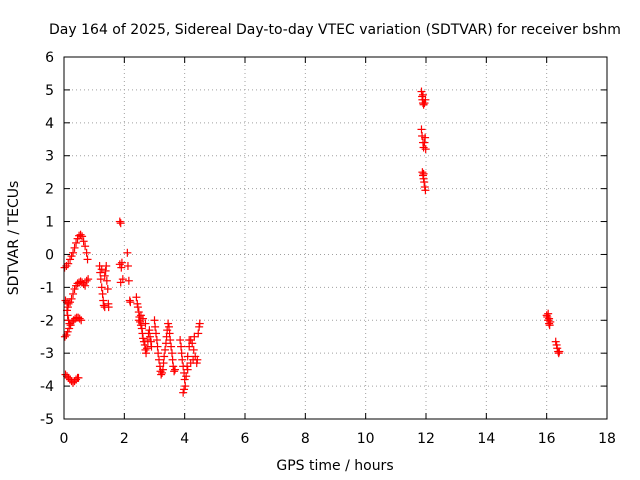  I want to click on x-tick-label: 6, so click(245, 439).